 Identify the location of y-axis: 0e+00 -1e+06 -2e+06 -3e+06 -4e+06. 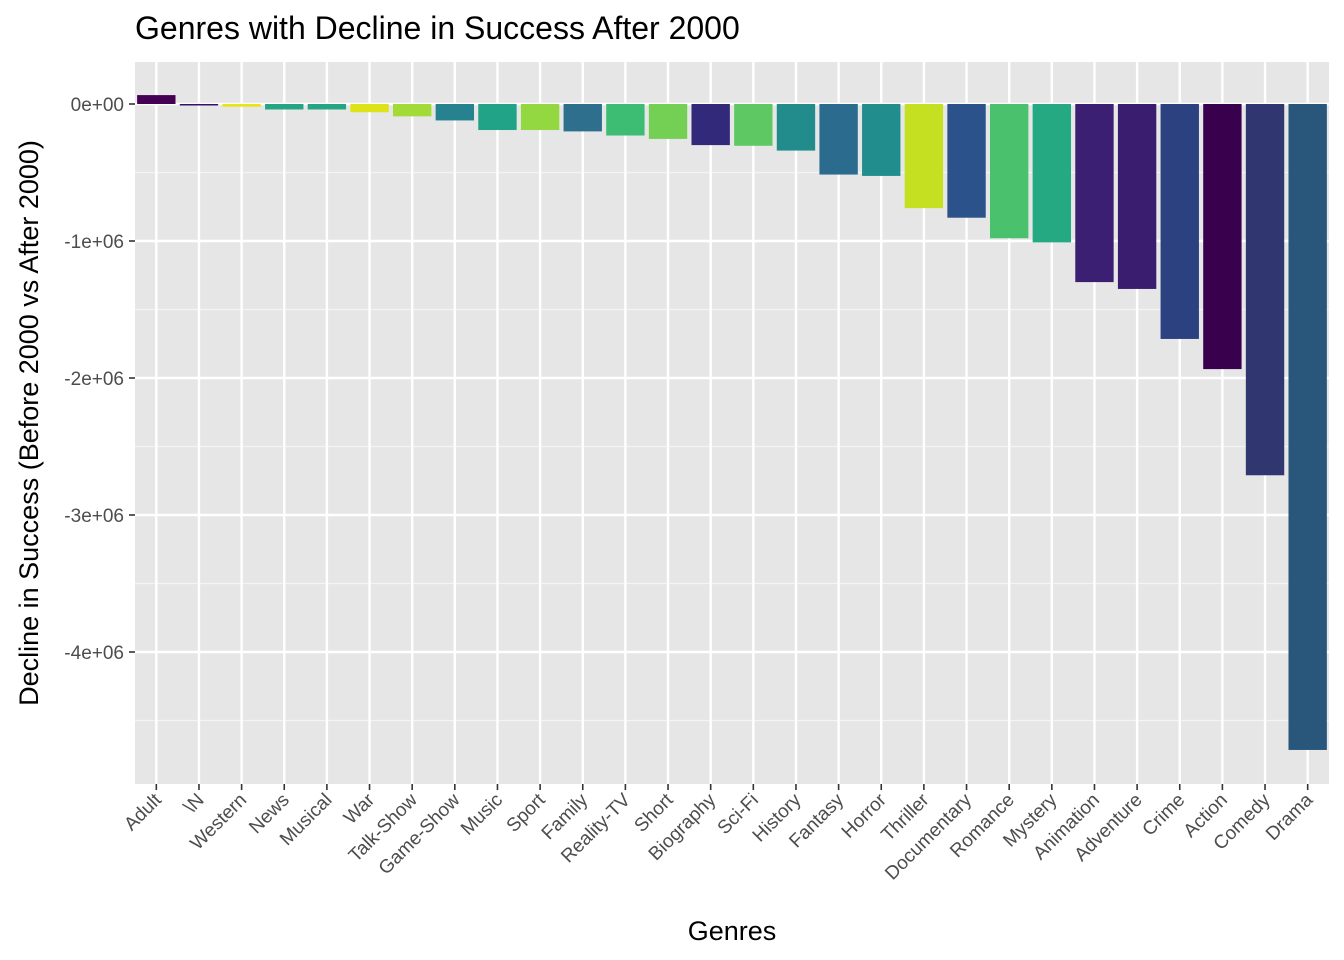
(99, 379).